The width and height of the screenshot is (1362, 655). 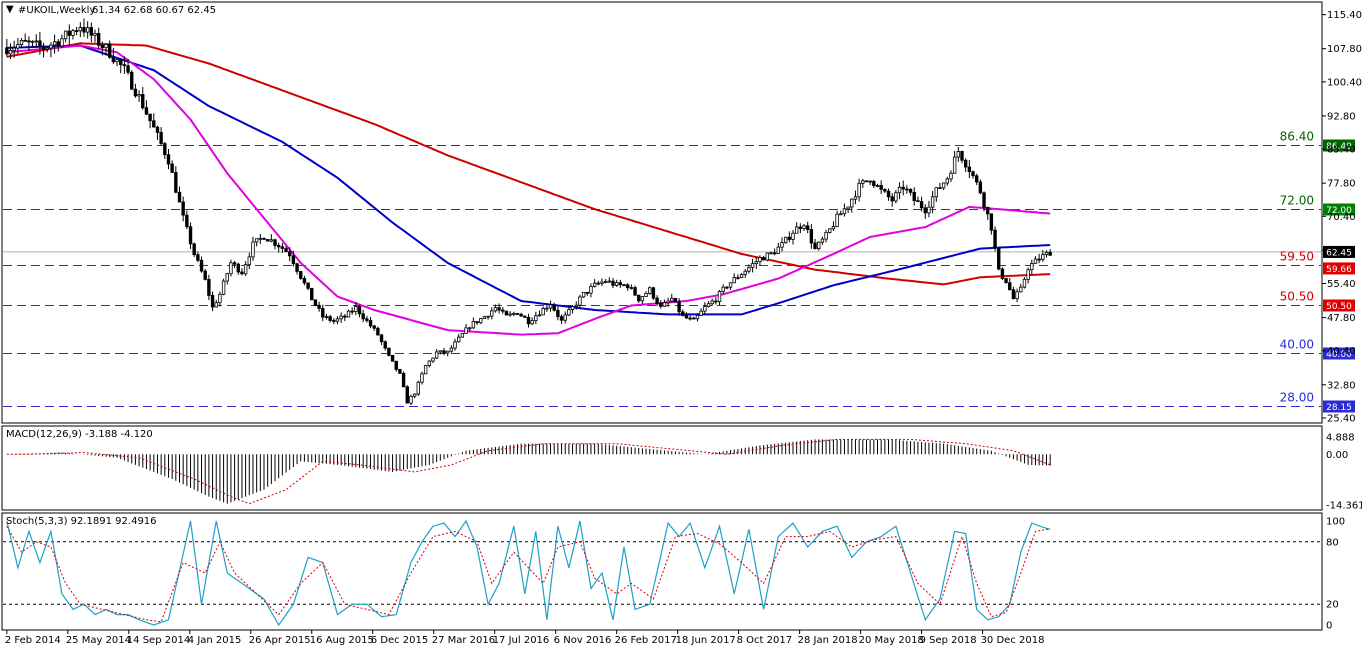 I want to click on macd-tick-label: 0.00, so click(x=1337, y=455).